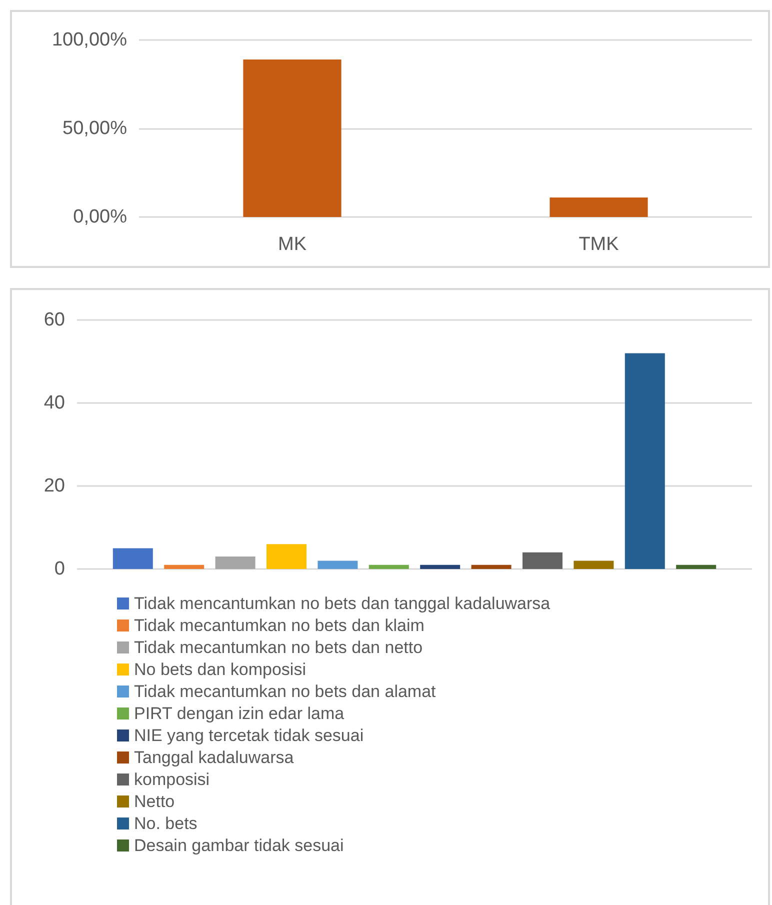 This screenshot has width=772, height=905. What do you see at coordinates (599, 244) in the screenshot?
I see `x-tick-label: TMK` at bounding box center [599, 244].